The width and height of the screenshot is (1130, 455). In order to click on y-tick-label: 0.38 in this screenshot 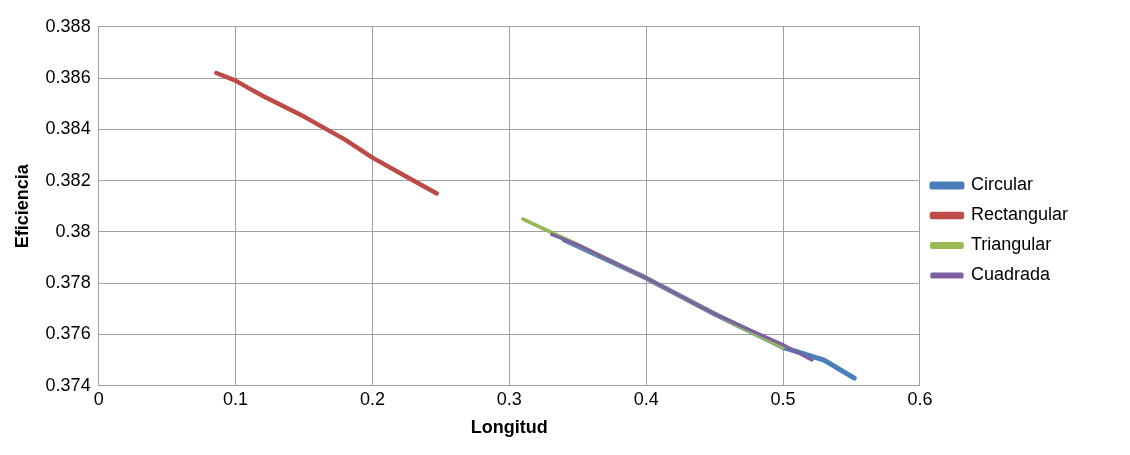, I will do `click(73, 230)`.